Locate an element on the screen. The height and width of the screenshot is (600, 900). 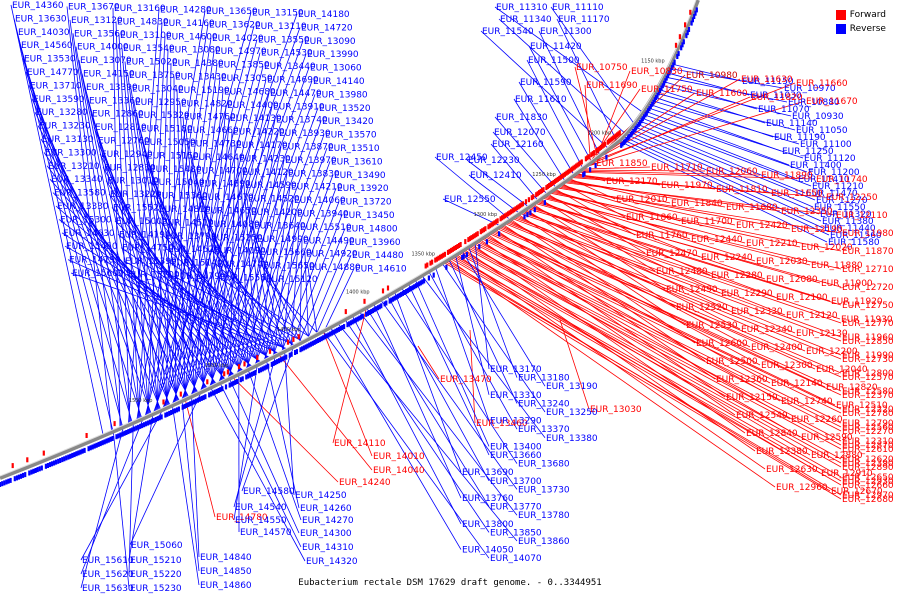
gene-label: EUR_13240 is located at coordinates (544, 404).